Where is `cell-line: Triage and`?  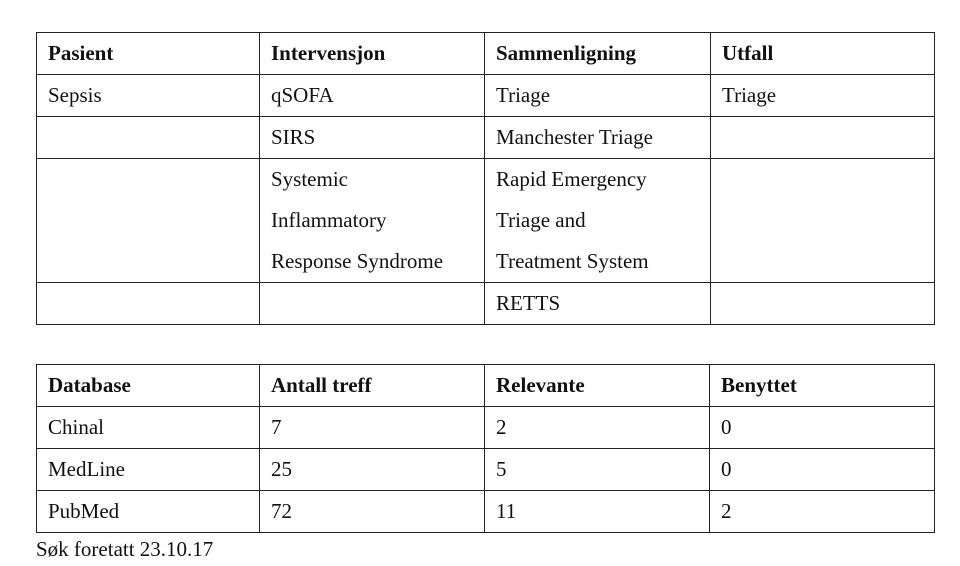
cell-line: Triage and is located at coordinates (541, 220).